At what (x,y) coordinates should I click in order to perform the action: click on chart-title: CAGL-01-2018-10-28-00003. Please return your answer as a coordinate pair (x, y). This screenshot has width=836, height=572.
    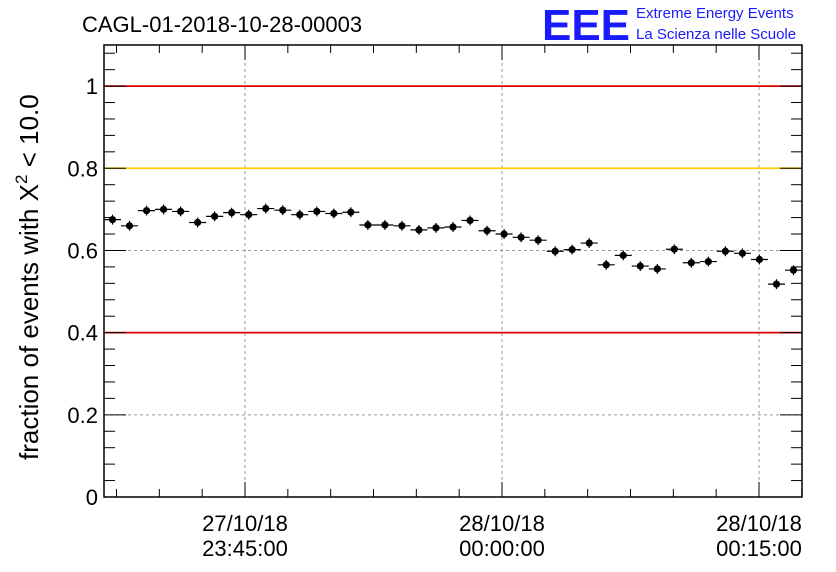
    Looking at the image, I should click on (222, 24).